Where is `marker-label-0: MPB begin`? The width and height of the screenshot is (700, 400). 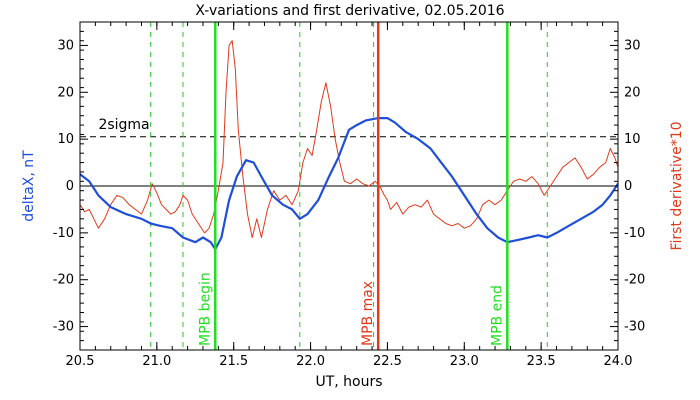 marker-label-0: MPB begin is located at coordinates (205, 309).